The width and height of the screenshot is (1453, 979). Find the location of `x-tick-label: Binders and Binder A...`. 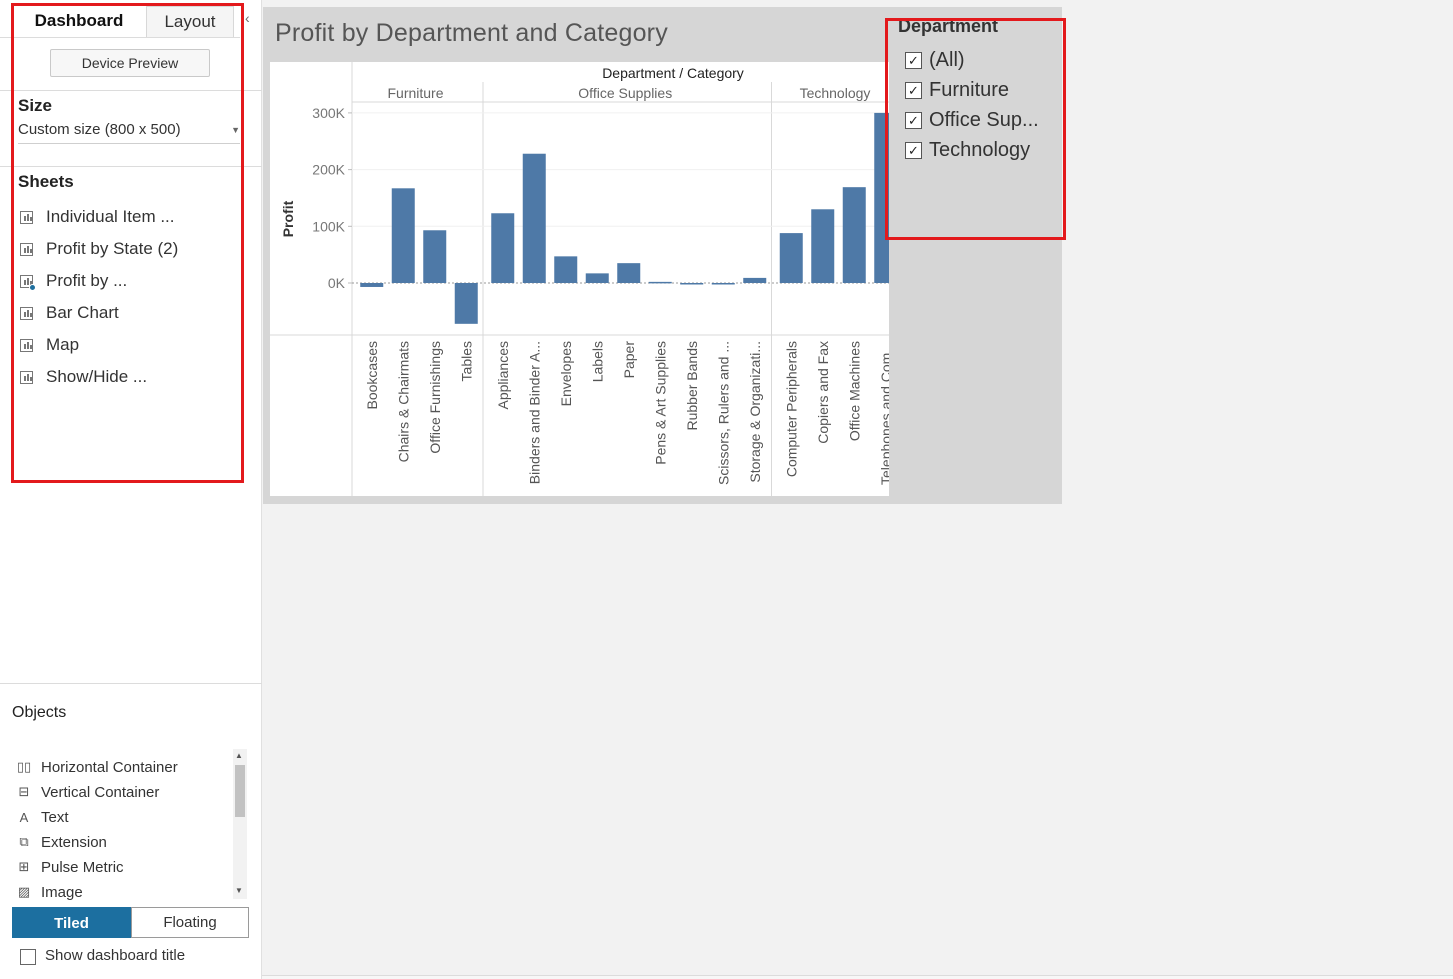

x-tick-label: Binders and Binder A... is located at coordinates (534, 412).